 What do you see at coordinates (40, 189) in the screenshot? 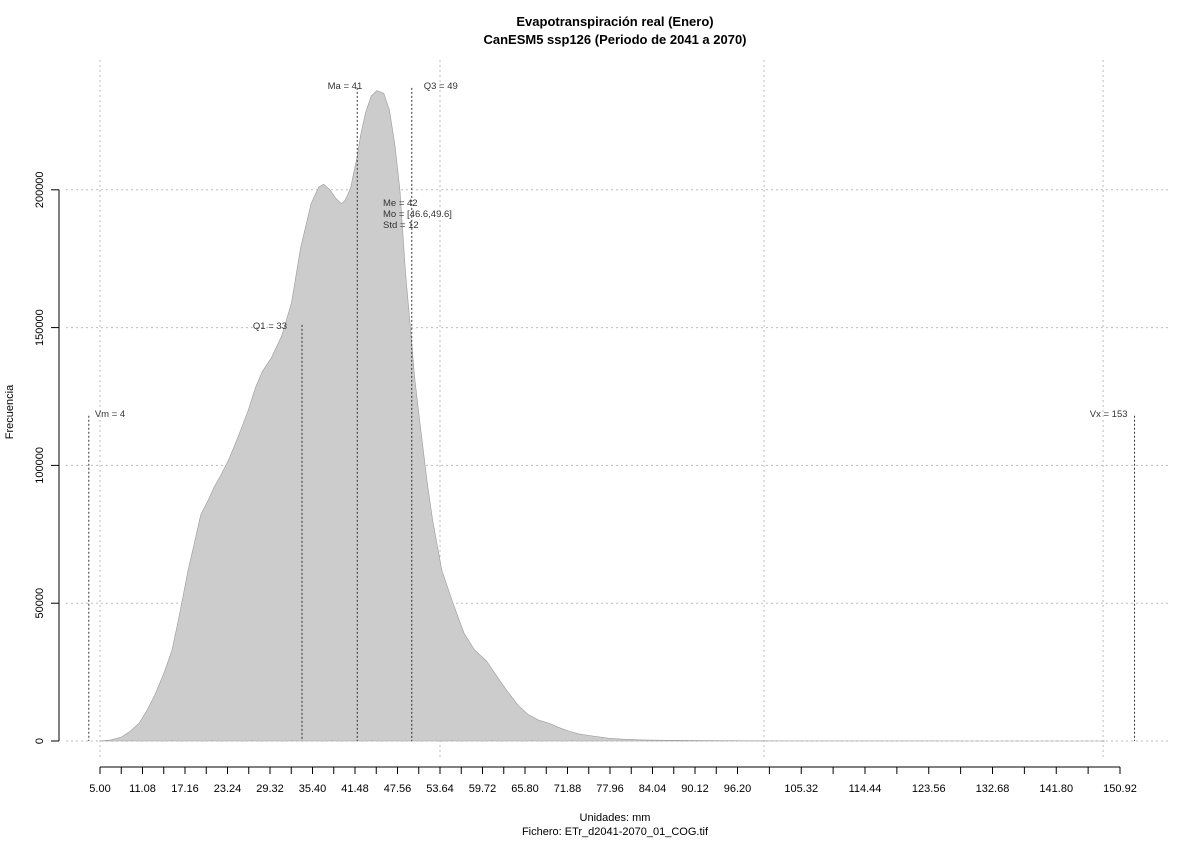
I see `y-tick-label: 200000` at bounding box center [40, 189].